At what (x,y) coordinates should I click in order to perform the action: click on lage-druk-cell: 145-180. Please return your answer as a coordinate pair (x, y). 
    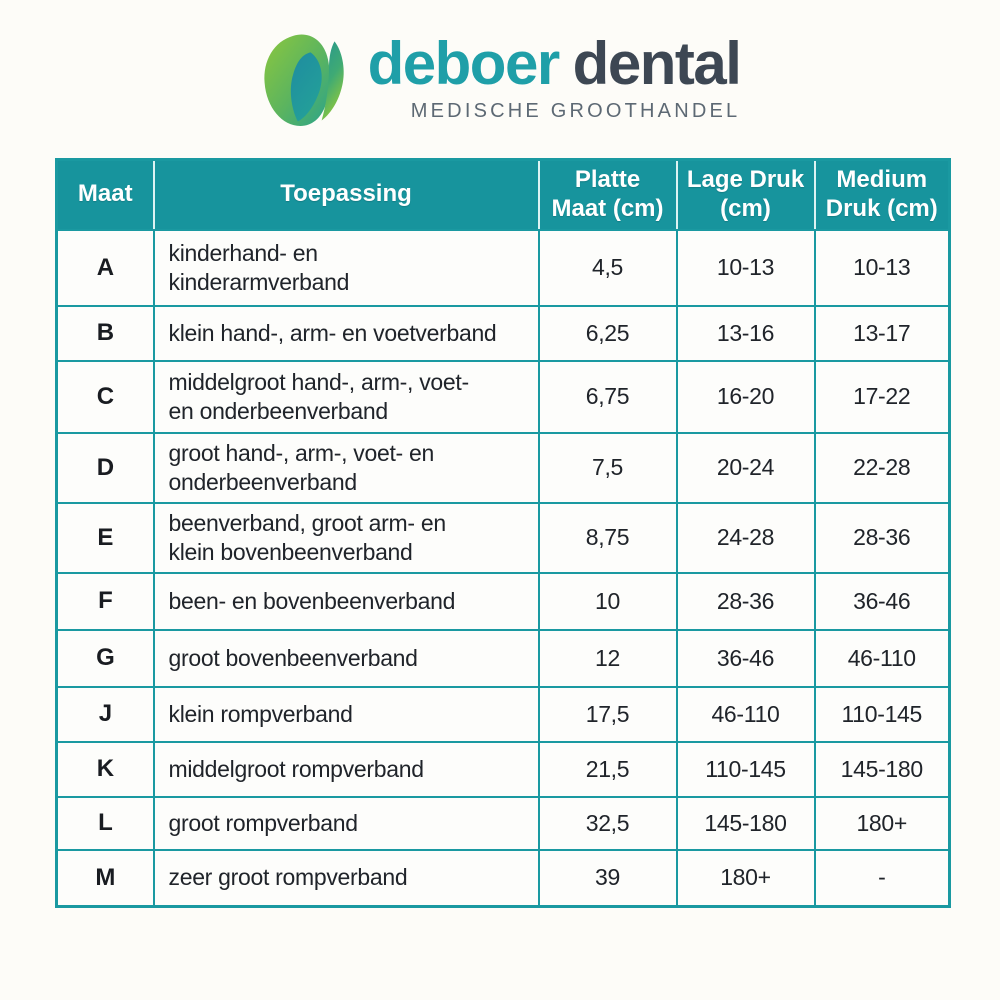
    Looking at the image, I should click on (745, 823).